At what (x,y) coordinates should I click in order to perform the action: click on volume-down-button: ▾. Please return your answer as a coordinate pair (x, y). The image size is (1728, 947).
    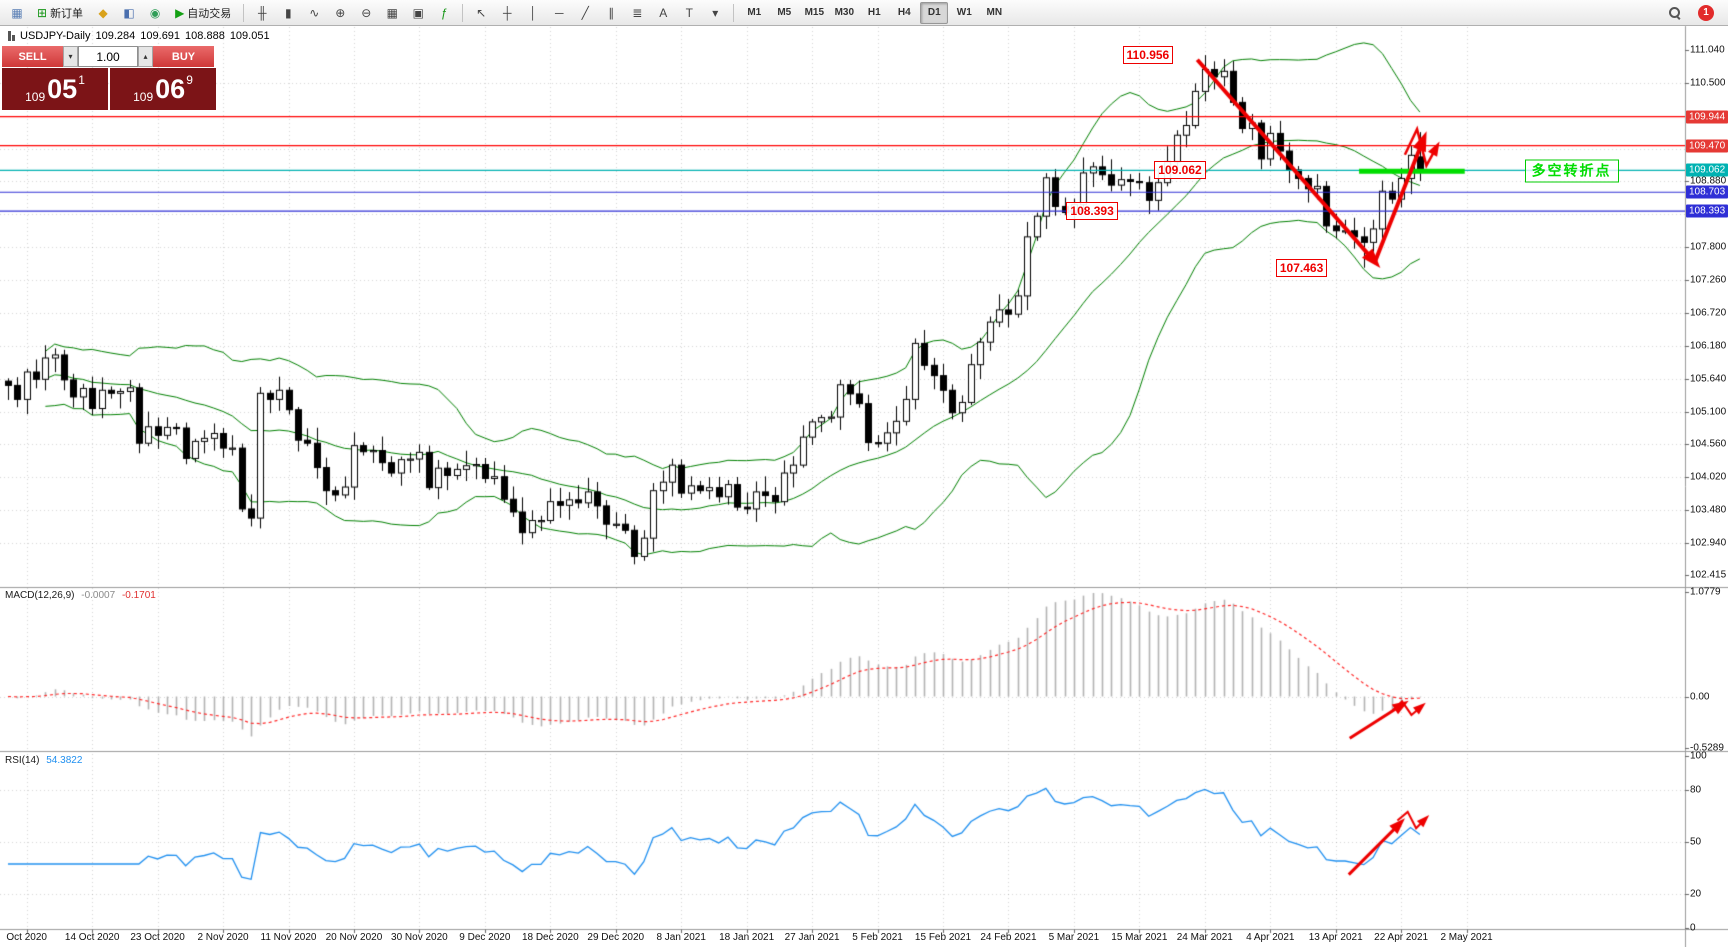
    Looking at the image, I should click on (70, 56).